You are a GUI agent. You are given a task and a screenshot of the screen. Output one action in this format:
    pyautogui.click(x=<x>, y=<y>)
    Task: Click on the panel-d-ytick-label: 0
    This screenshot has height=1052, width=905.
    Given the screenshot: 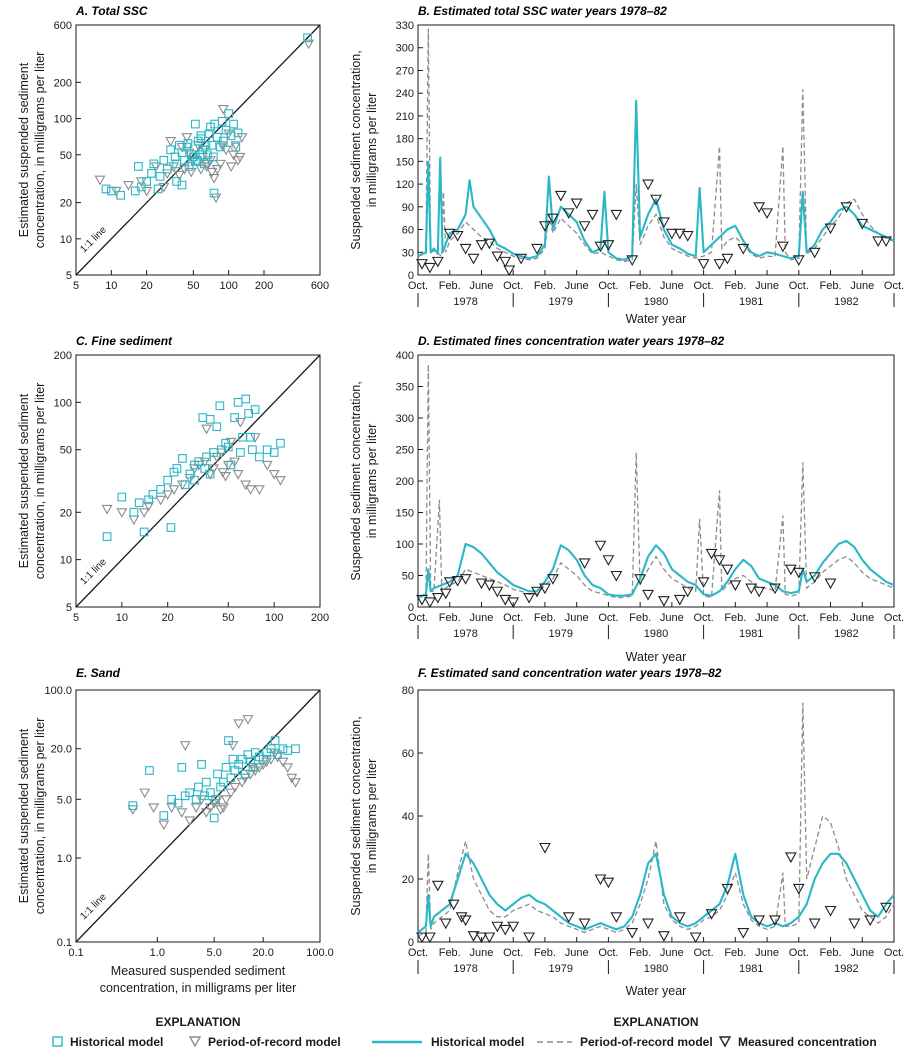 What is the action you would take?
    pyautogui.click(x=411, y=608)
    